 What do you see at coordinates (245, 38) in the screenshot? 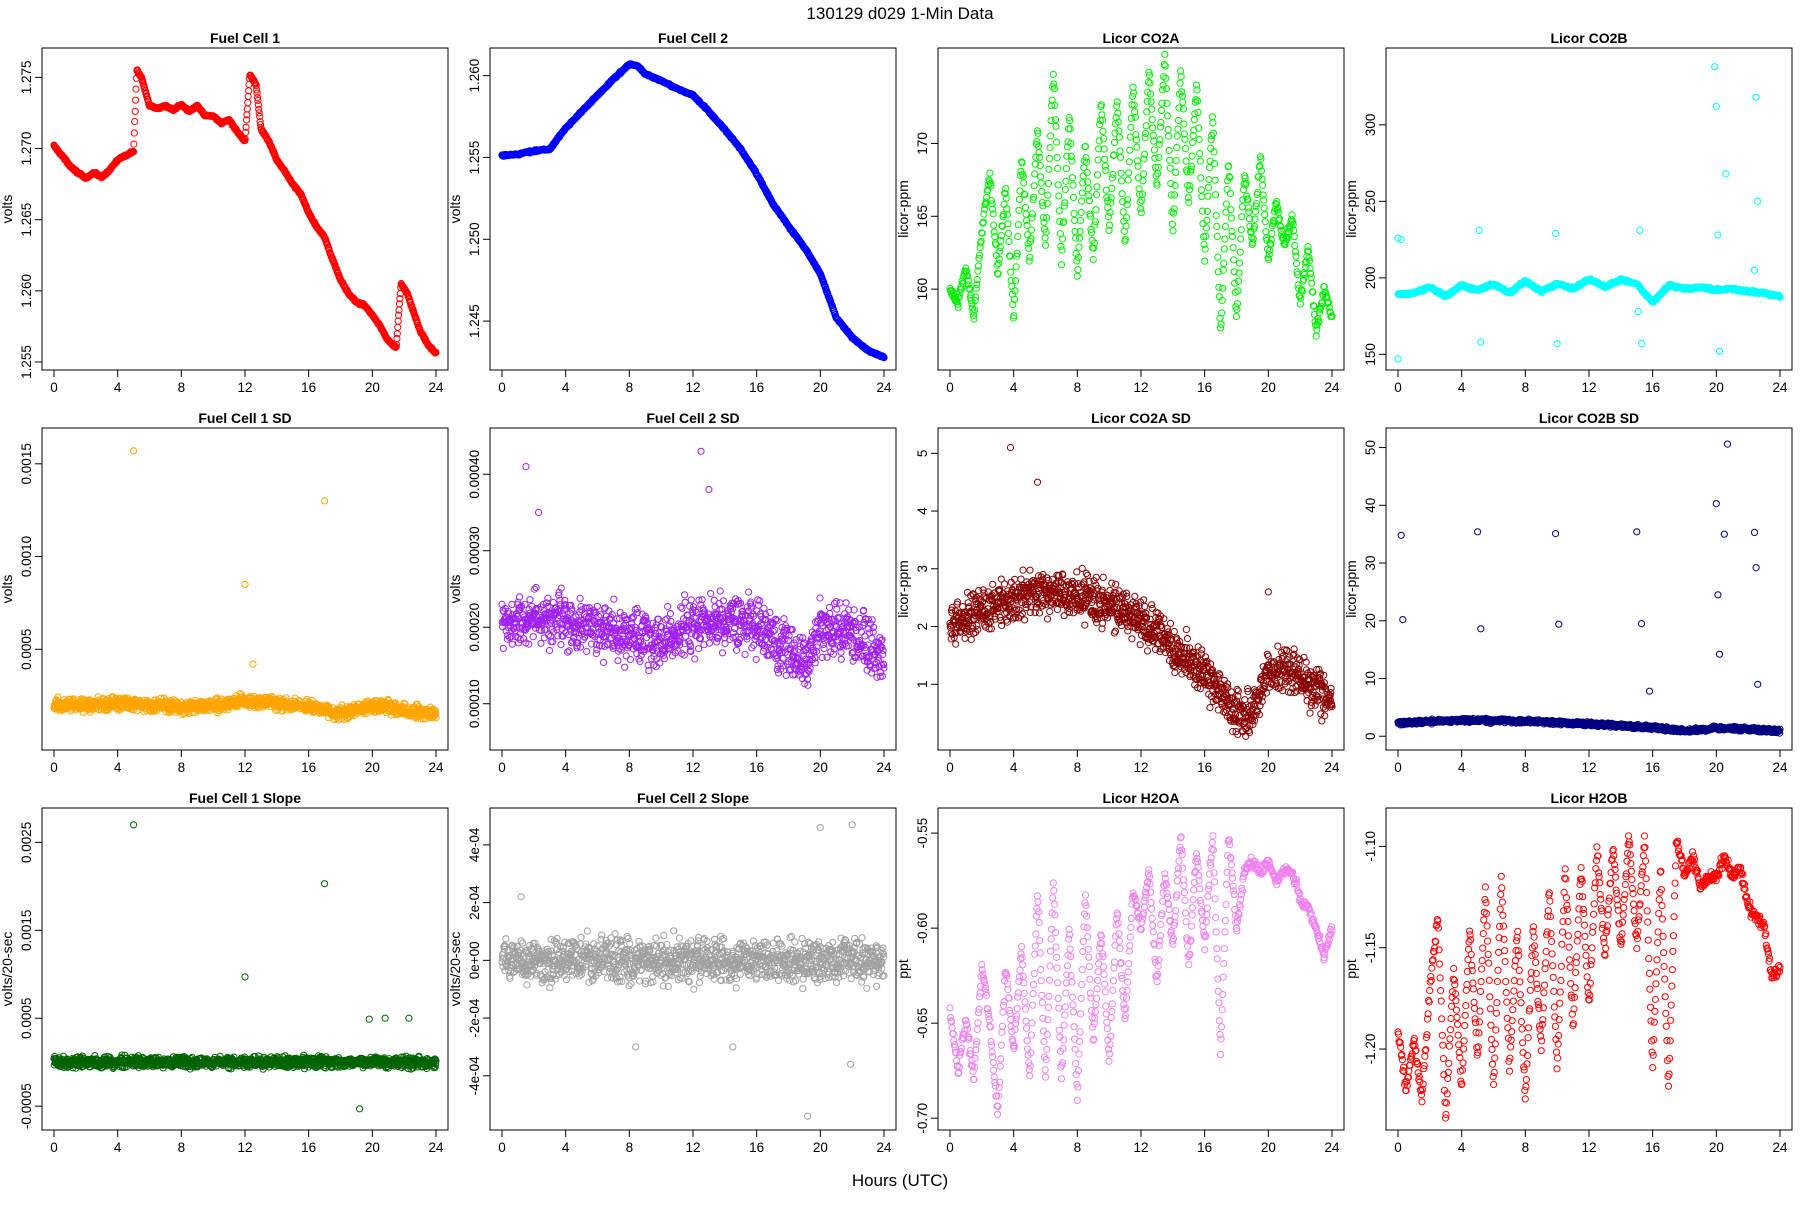
I see `panel-title: Fuel Cell 1` at bounding box center [245, 38].